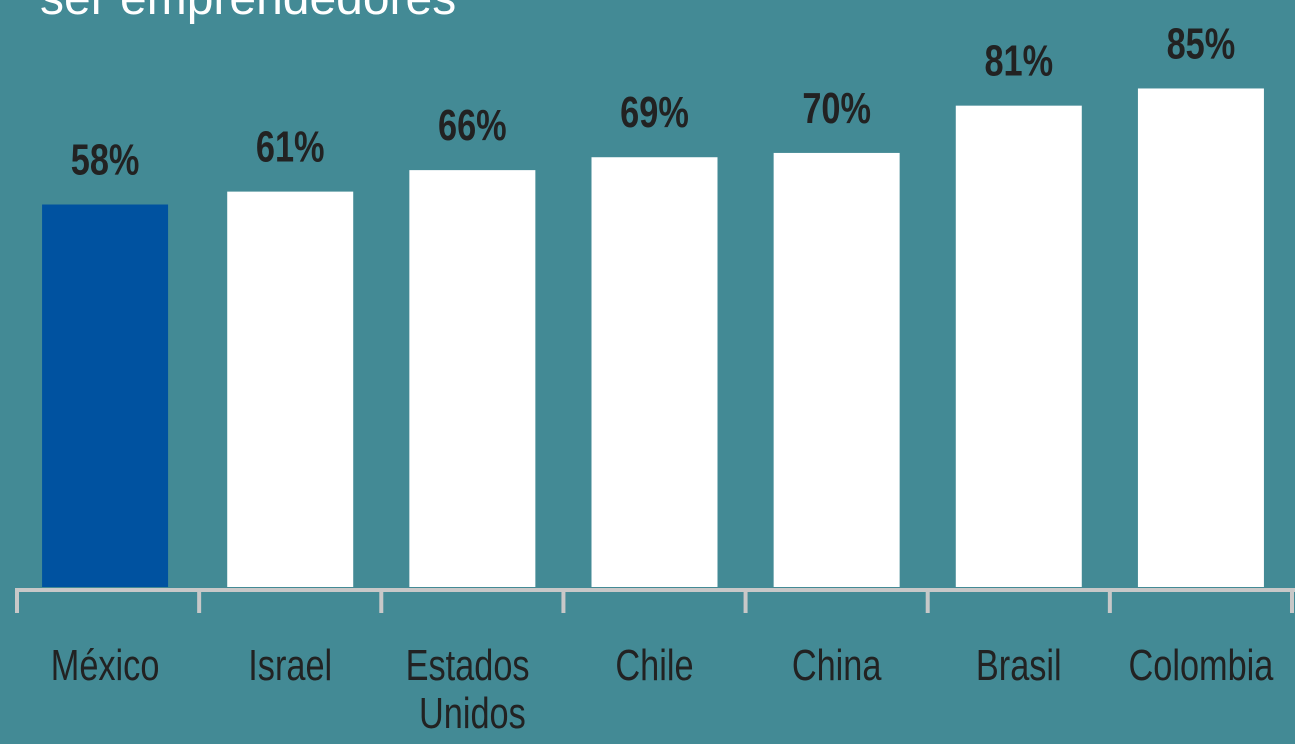  I want to click on x-tick-label: México, so click(105, 665).